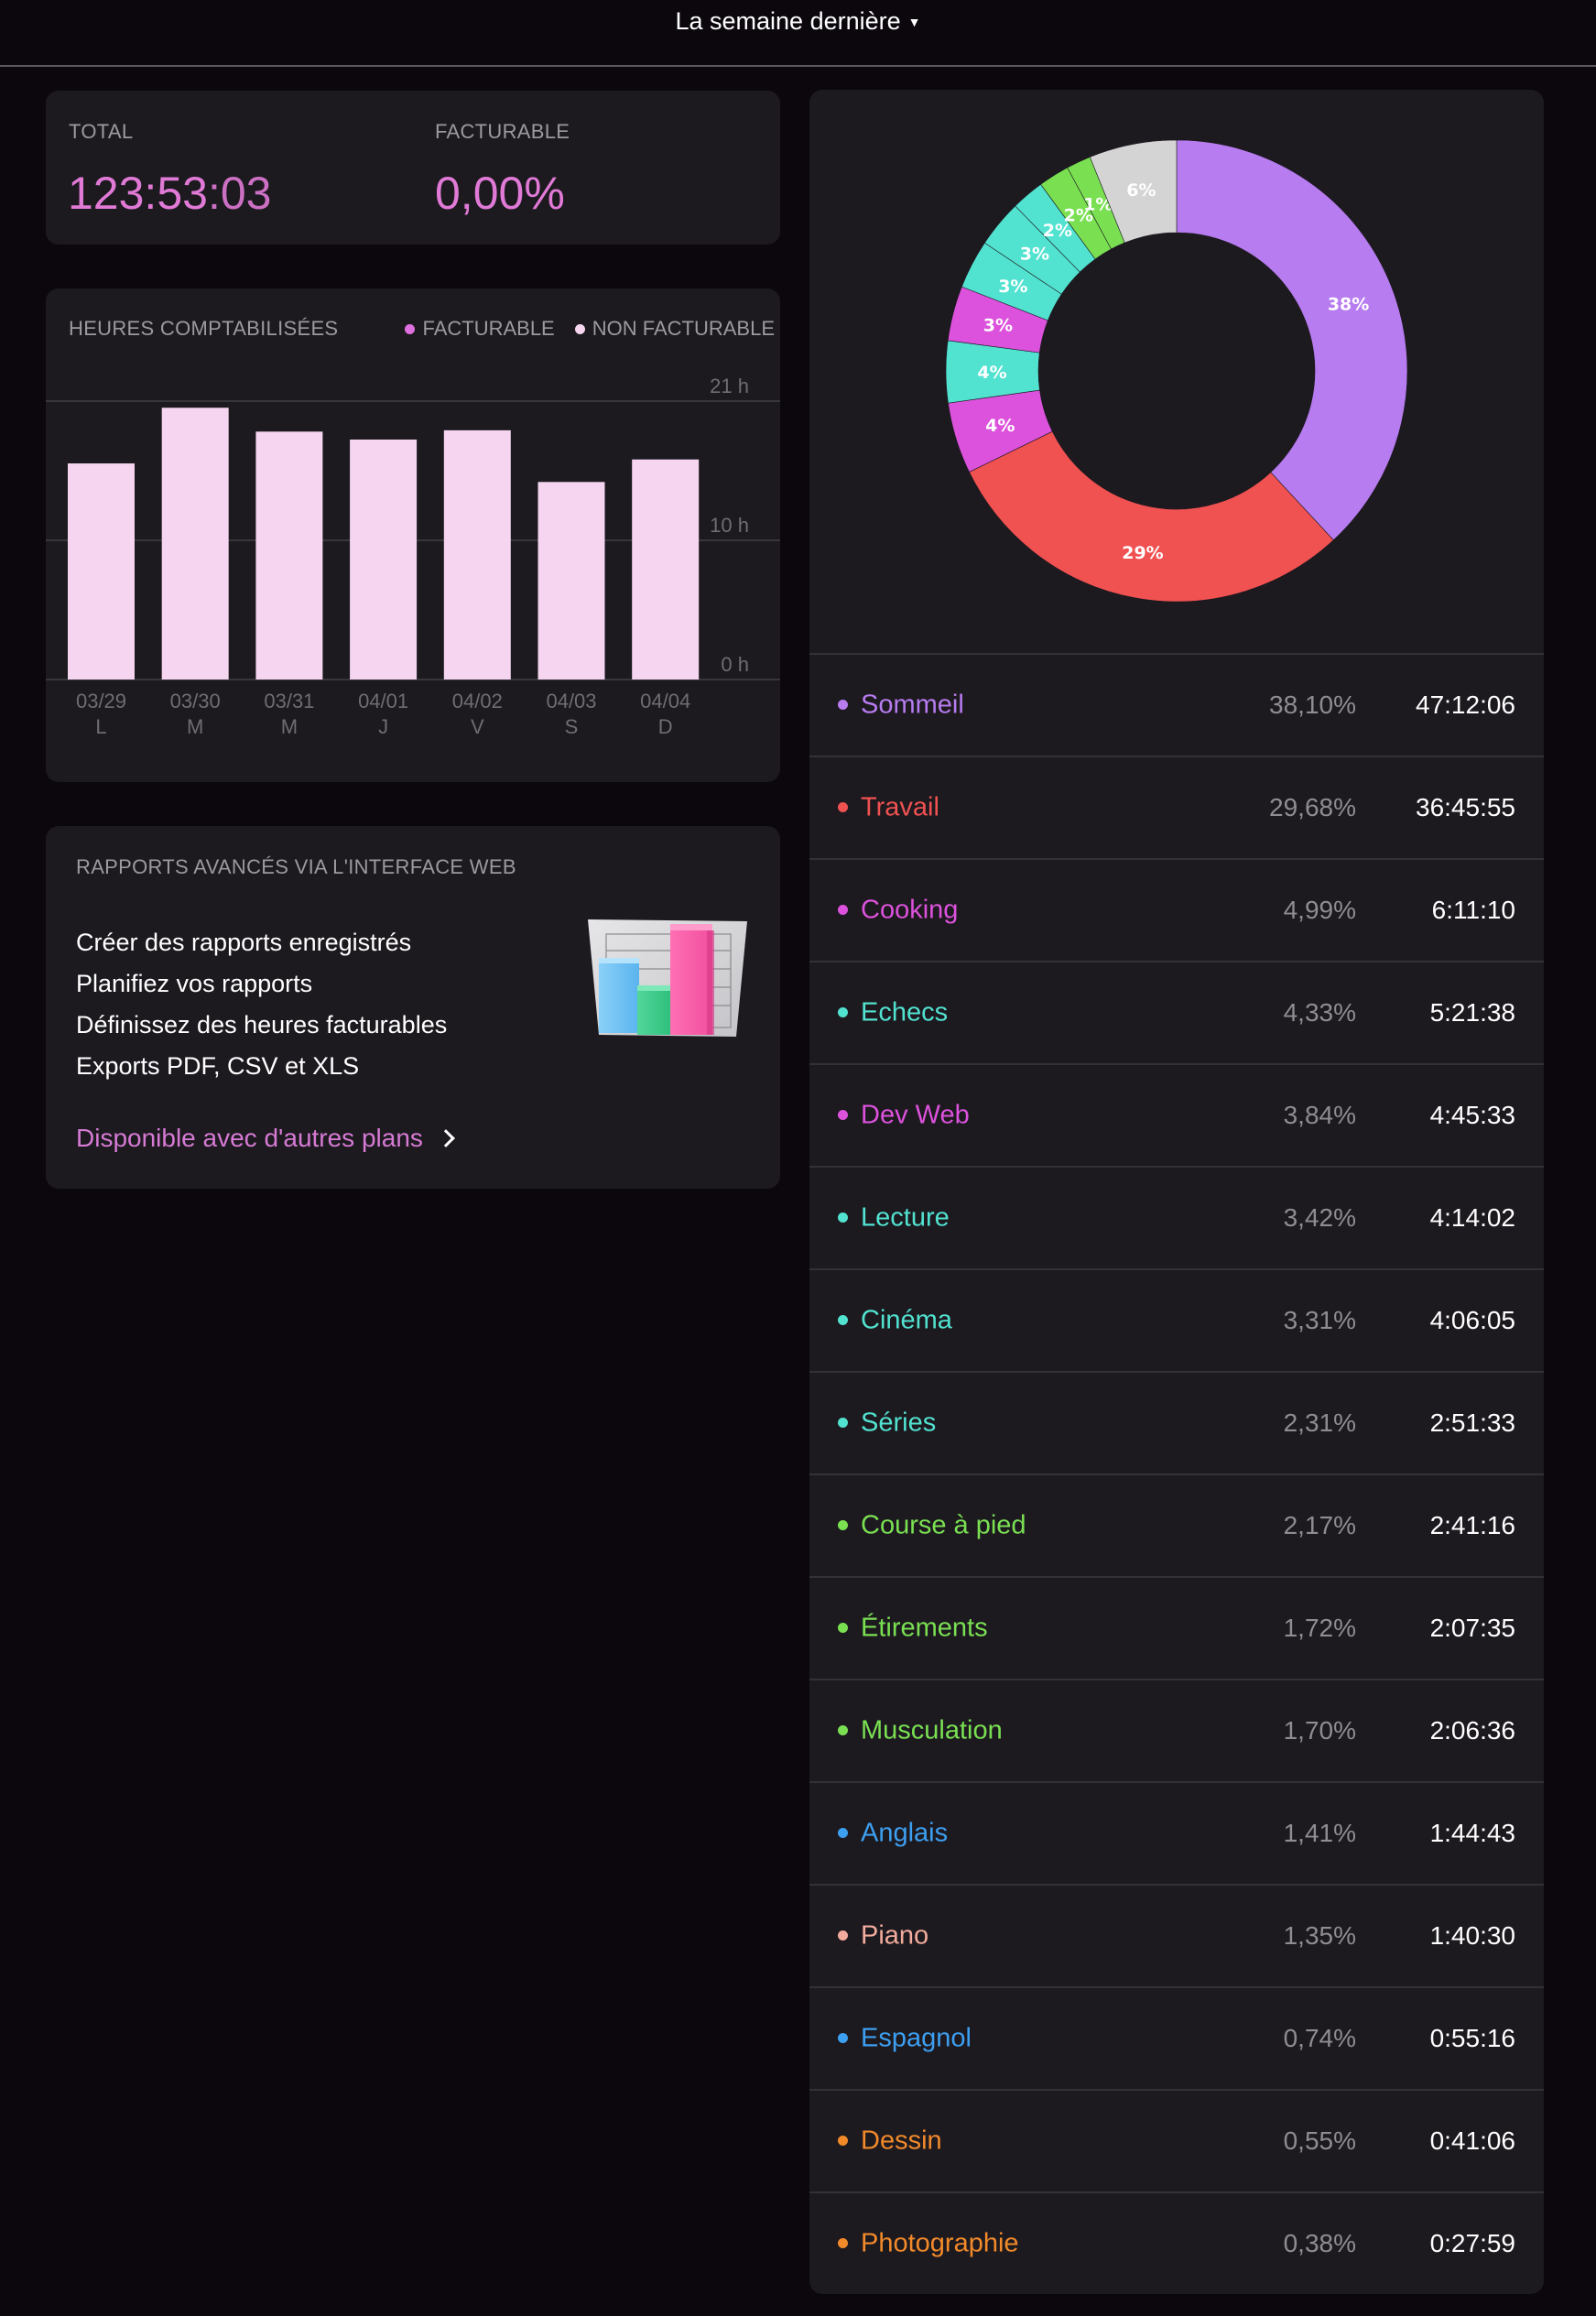 The height and width of the screenshot is (2316, 1596). I want to click on x-tick-day: J, so click(383, 727).